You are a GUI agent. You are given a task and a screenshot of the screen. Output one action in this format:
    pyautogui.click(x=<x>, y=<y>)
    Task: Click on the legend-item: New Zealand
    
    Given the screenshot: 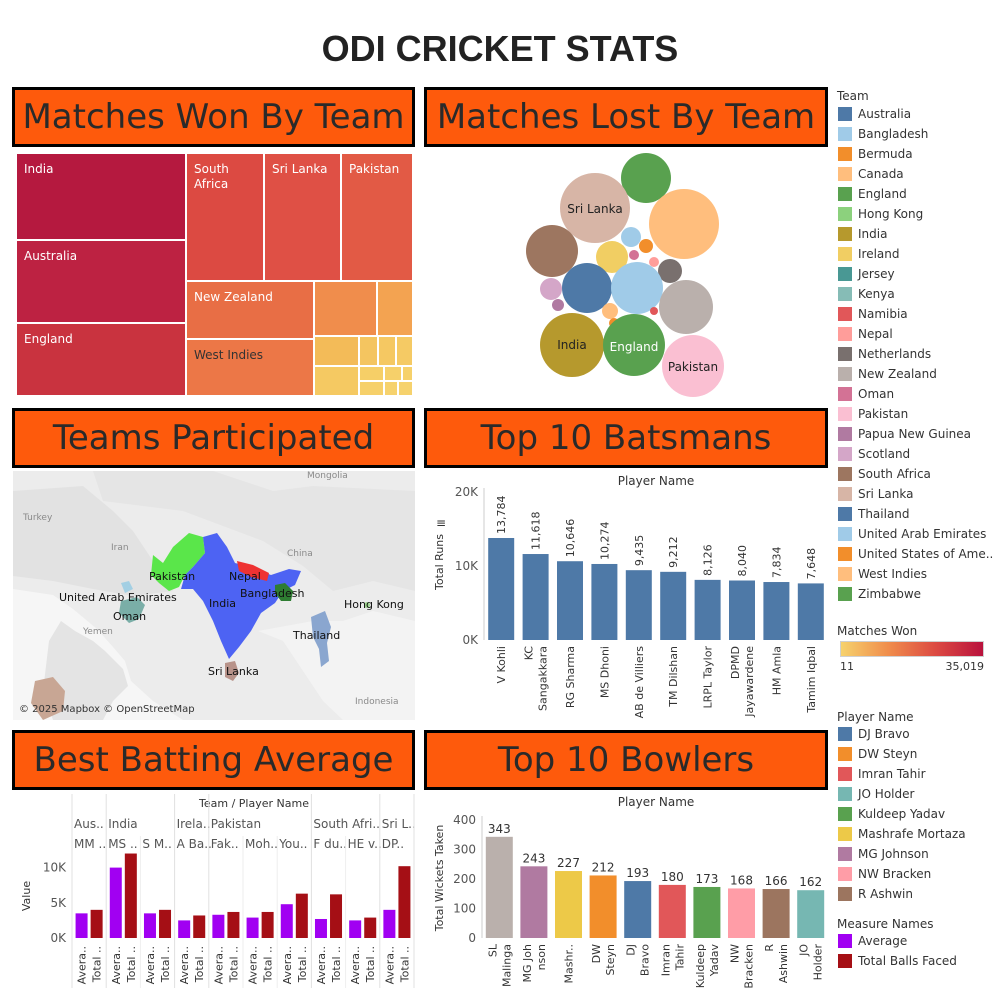 What is the action you would take?
    pyautogui.click(x=887, y=374)
    